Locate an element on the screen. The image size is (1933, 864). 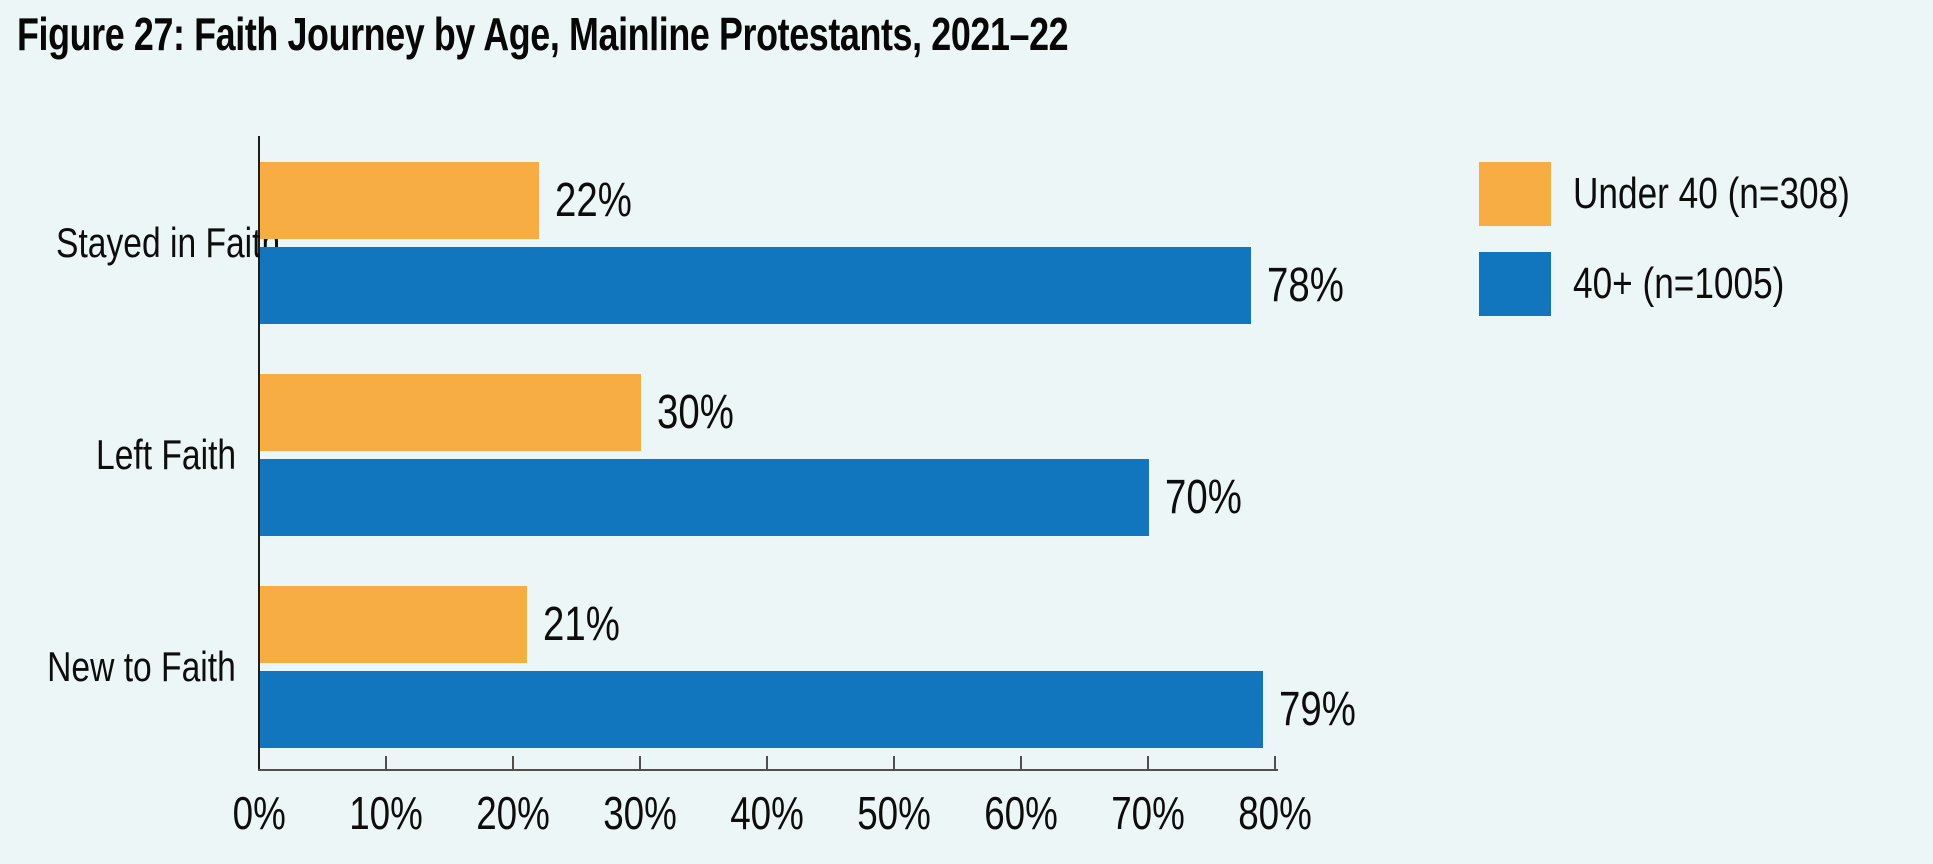
x-axis-line is located at coordinates (768, 770).